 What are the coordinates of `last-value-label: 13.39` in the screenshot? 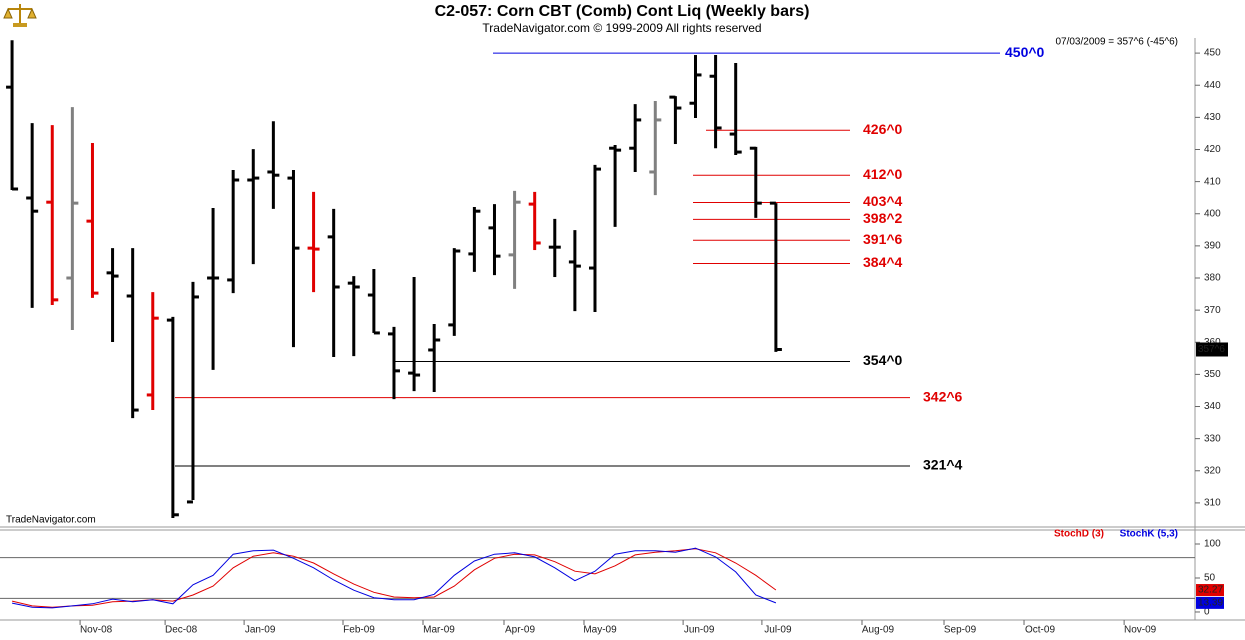 It's located at (1210, 603).